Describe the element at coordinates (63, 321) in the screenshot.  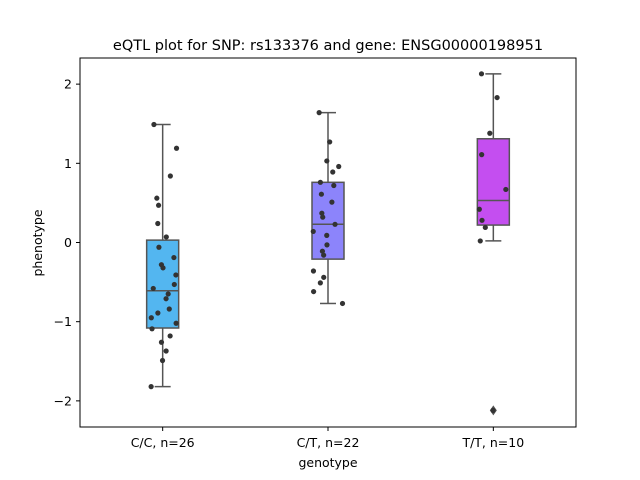
I see `y-tick-label: −1` at that location.